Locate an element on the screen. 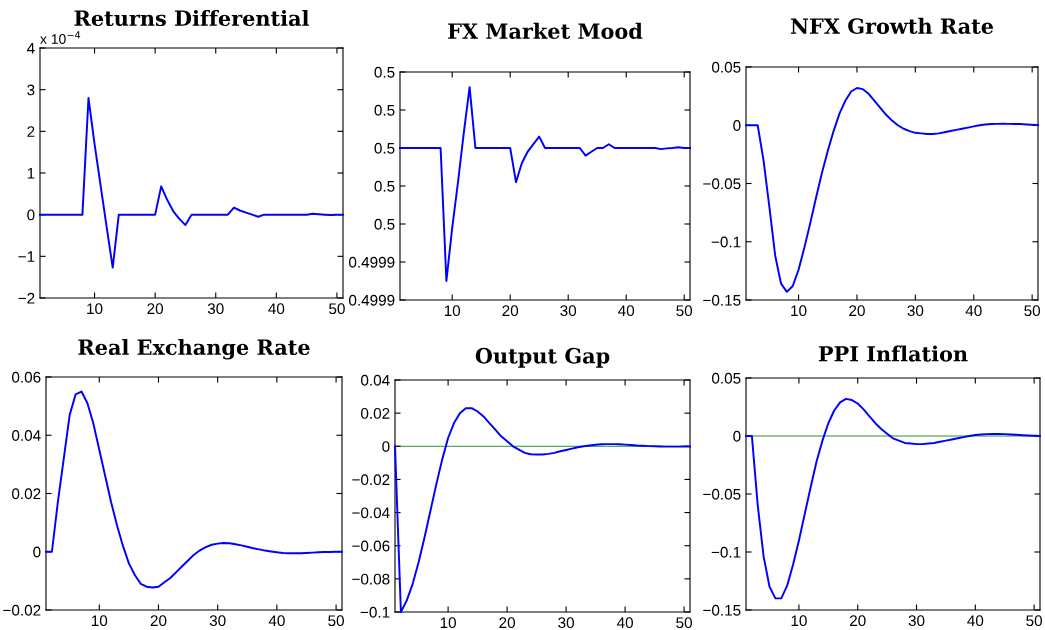 The image size is (1045, 630). y-tick-label: −0.06 is located at coordinates (371, 546).